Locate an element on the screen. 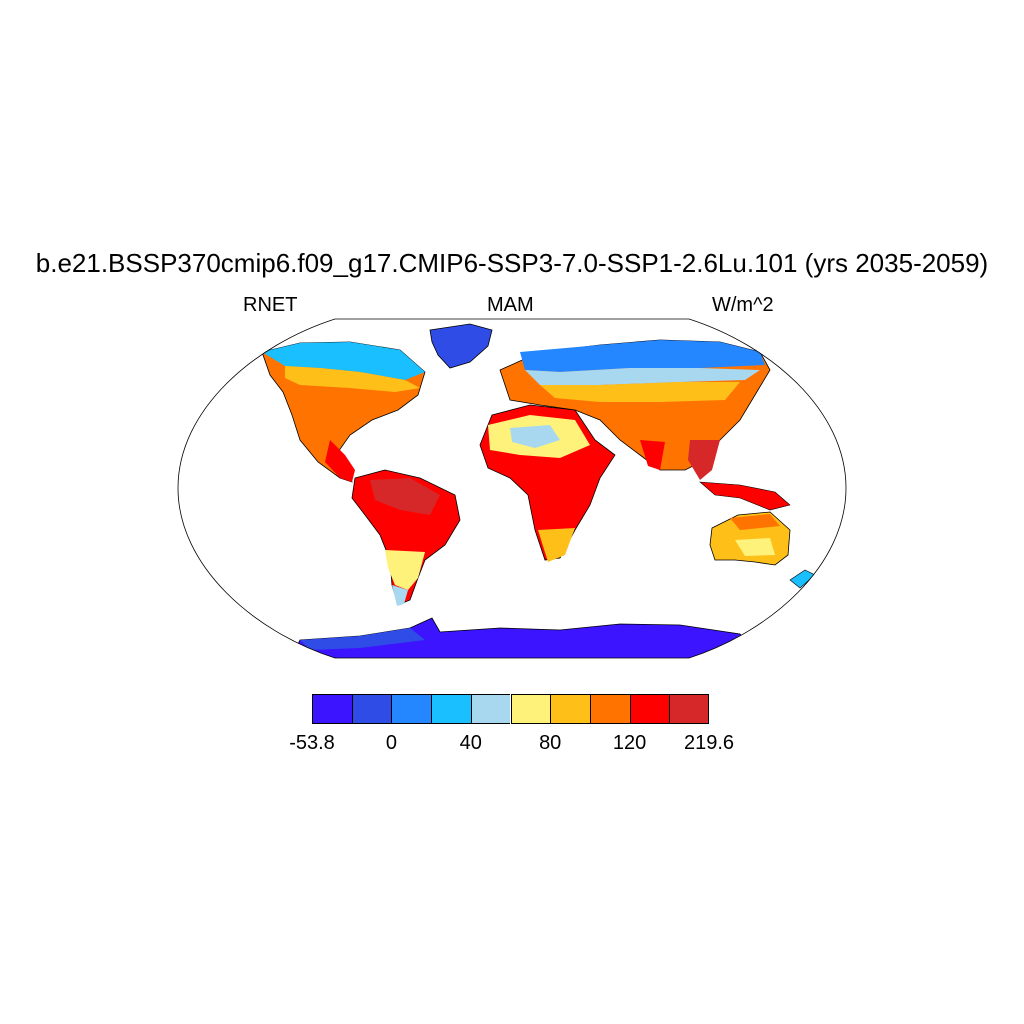 This screenshot has width=1024, height=1024. season-label: MAM is located at coordinates (510, 305).